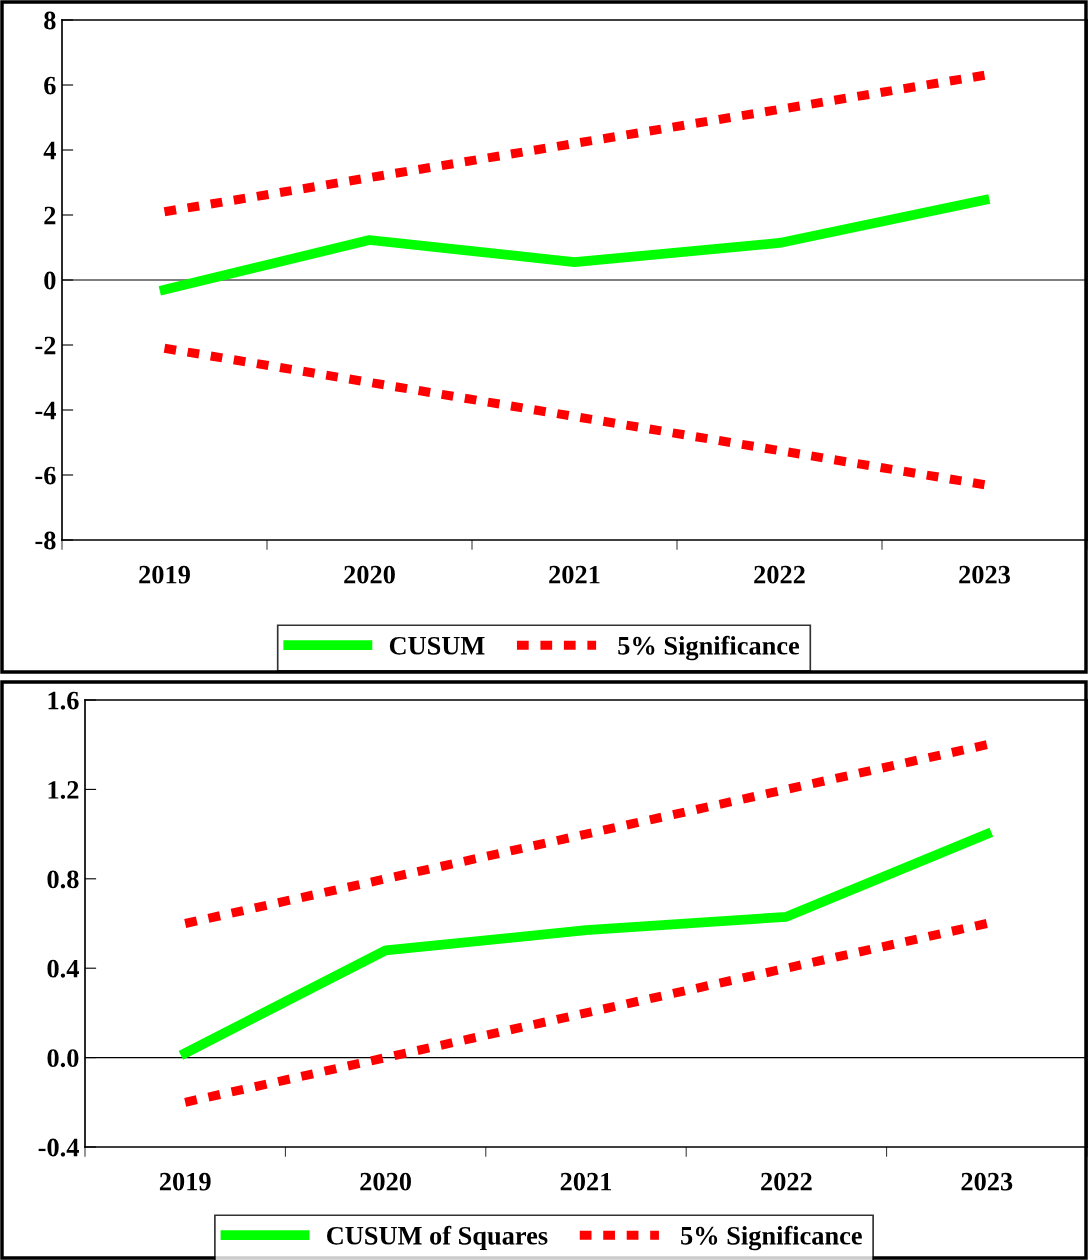  Describe the element at coordinates (58, 1147) in the screenshot. I see `y-tick-label: -0.4` at that location.